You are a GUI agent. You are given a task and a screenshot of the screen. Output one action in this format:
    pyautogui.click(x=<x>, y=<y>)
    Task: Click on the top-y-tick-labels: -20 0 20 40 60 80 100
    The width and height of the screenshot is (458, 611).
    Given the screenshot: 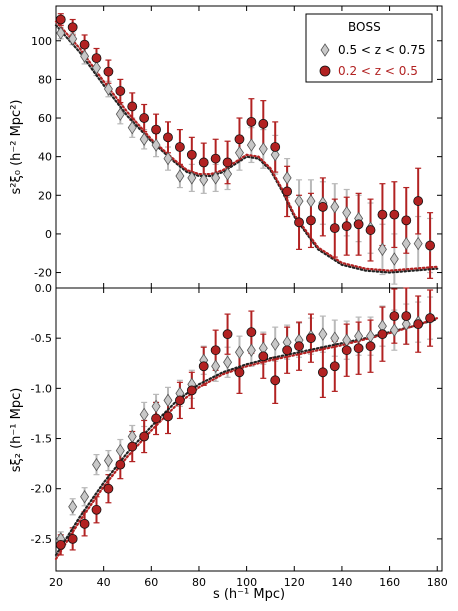 What is the action you would take?
    pyautogui.click(x=41, y=157)
    